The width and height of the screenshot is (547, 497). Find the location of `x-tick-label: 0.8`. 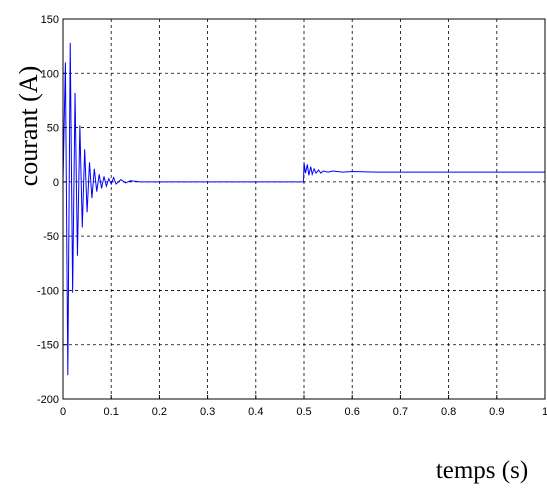

x-tick-label: 0.8 is located at coordinates (448, 412).